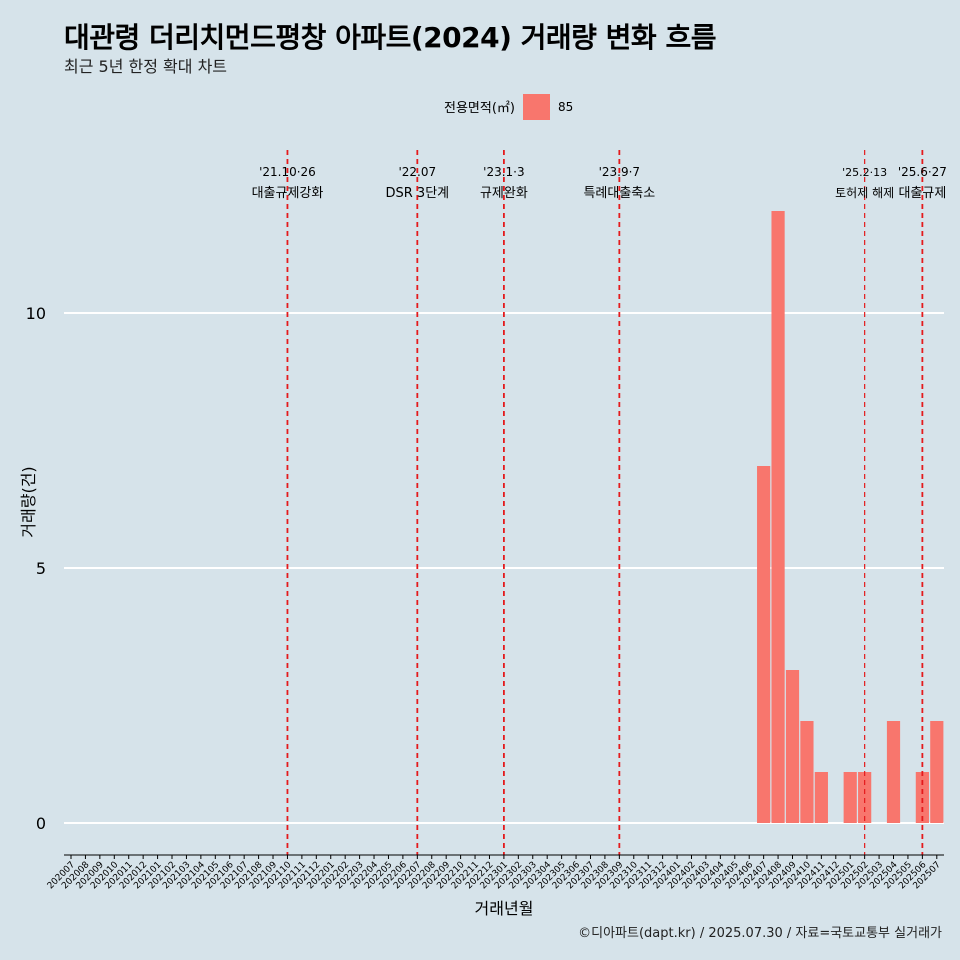  I want to click on annotation-label: 특례대출축소, so click(619, 193).